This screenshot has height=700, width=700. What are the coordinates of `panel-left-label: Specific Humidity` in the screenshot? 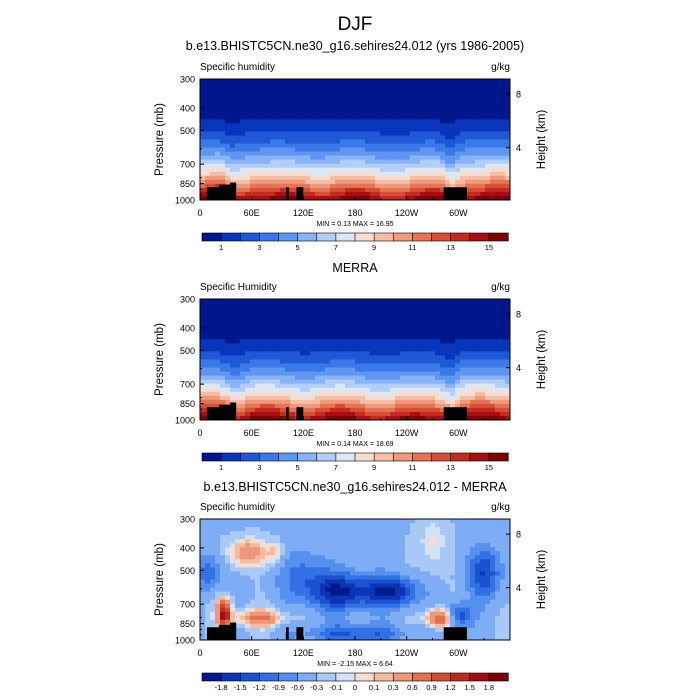 It's located at (238, 287).